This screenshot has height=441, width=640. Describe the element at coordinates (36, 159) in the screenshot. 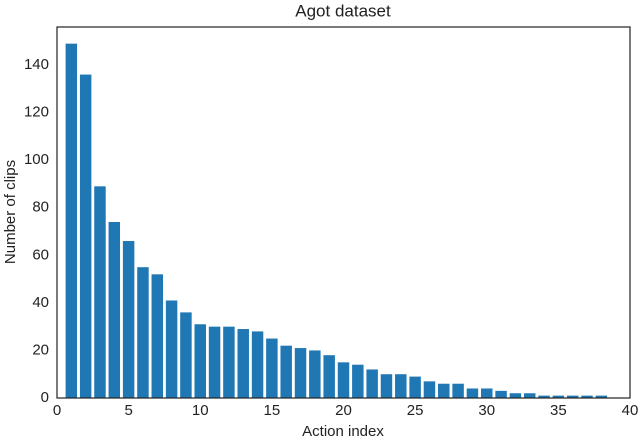

I see `y-tick-label: 100` at that location.